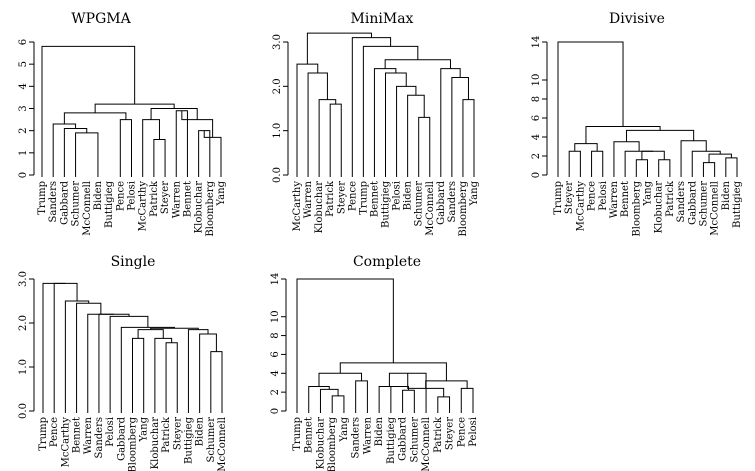 The width and height of the screenshot is (755, 471). What do you see at coordinates (23, 175) in the screenshot?
I see `y-tick-label: 0` at bounding box center [23, 175].